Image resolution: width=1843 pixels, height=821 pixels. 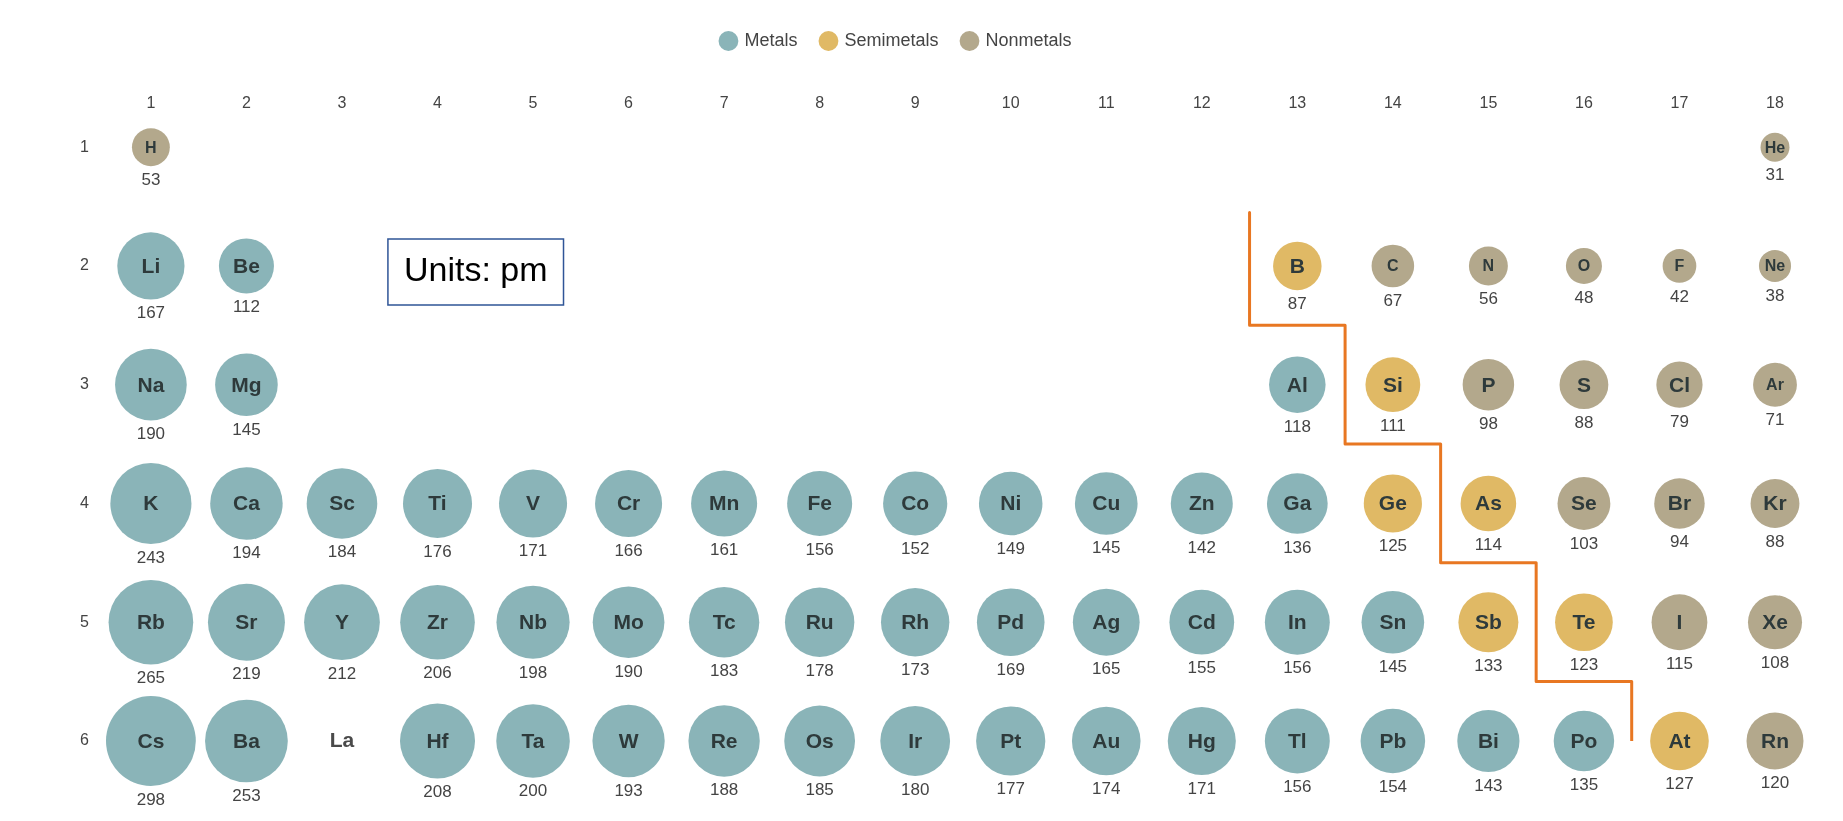 I want to click on data-label: 184, so click(x=342, y=552).